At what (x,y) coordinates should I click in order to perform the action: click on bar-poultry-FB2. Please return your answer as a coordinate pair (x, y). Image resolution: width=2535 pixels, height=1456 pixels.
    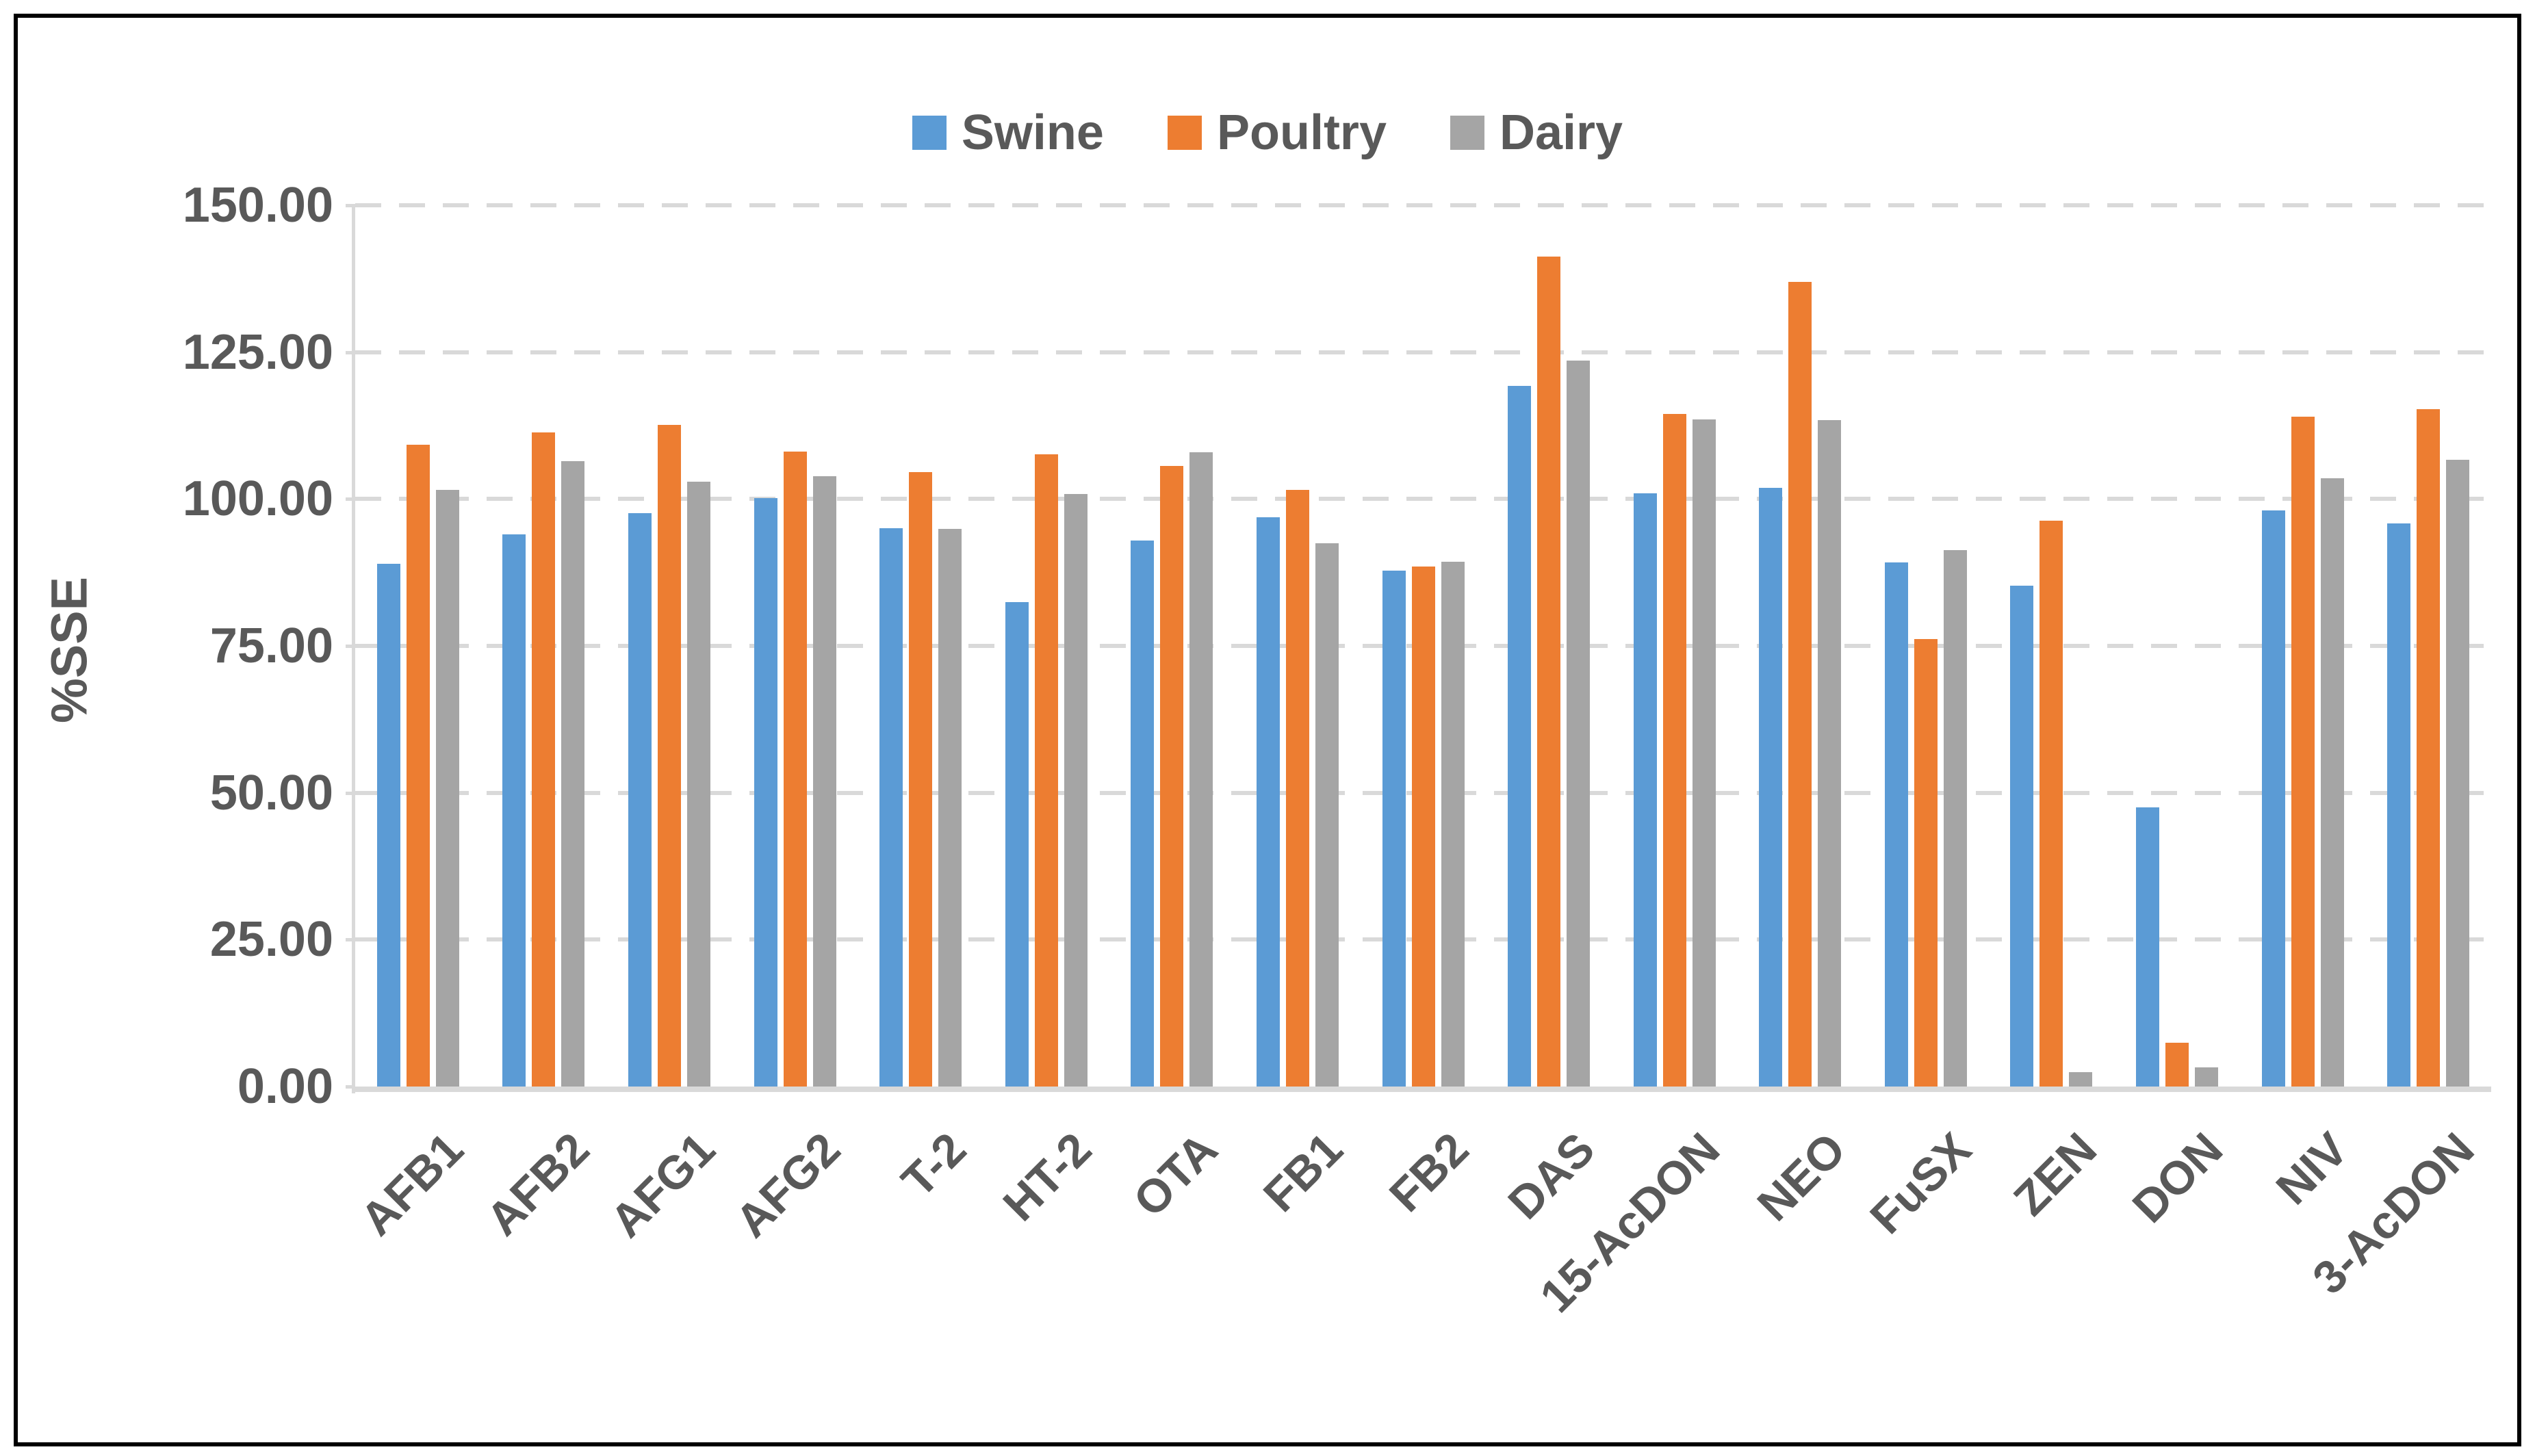
    Looking at the image, I should click on (1423, 827).